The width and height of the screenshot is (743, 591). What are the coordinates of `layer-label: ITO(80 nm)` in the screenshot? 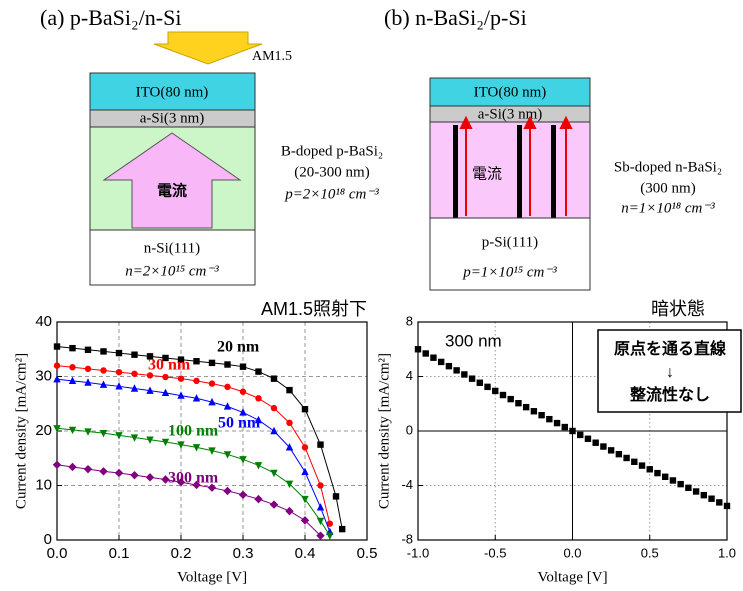 It's located at (172, 92).